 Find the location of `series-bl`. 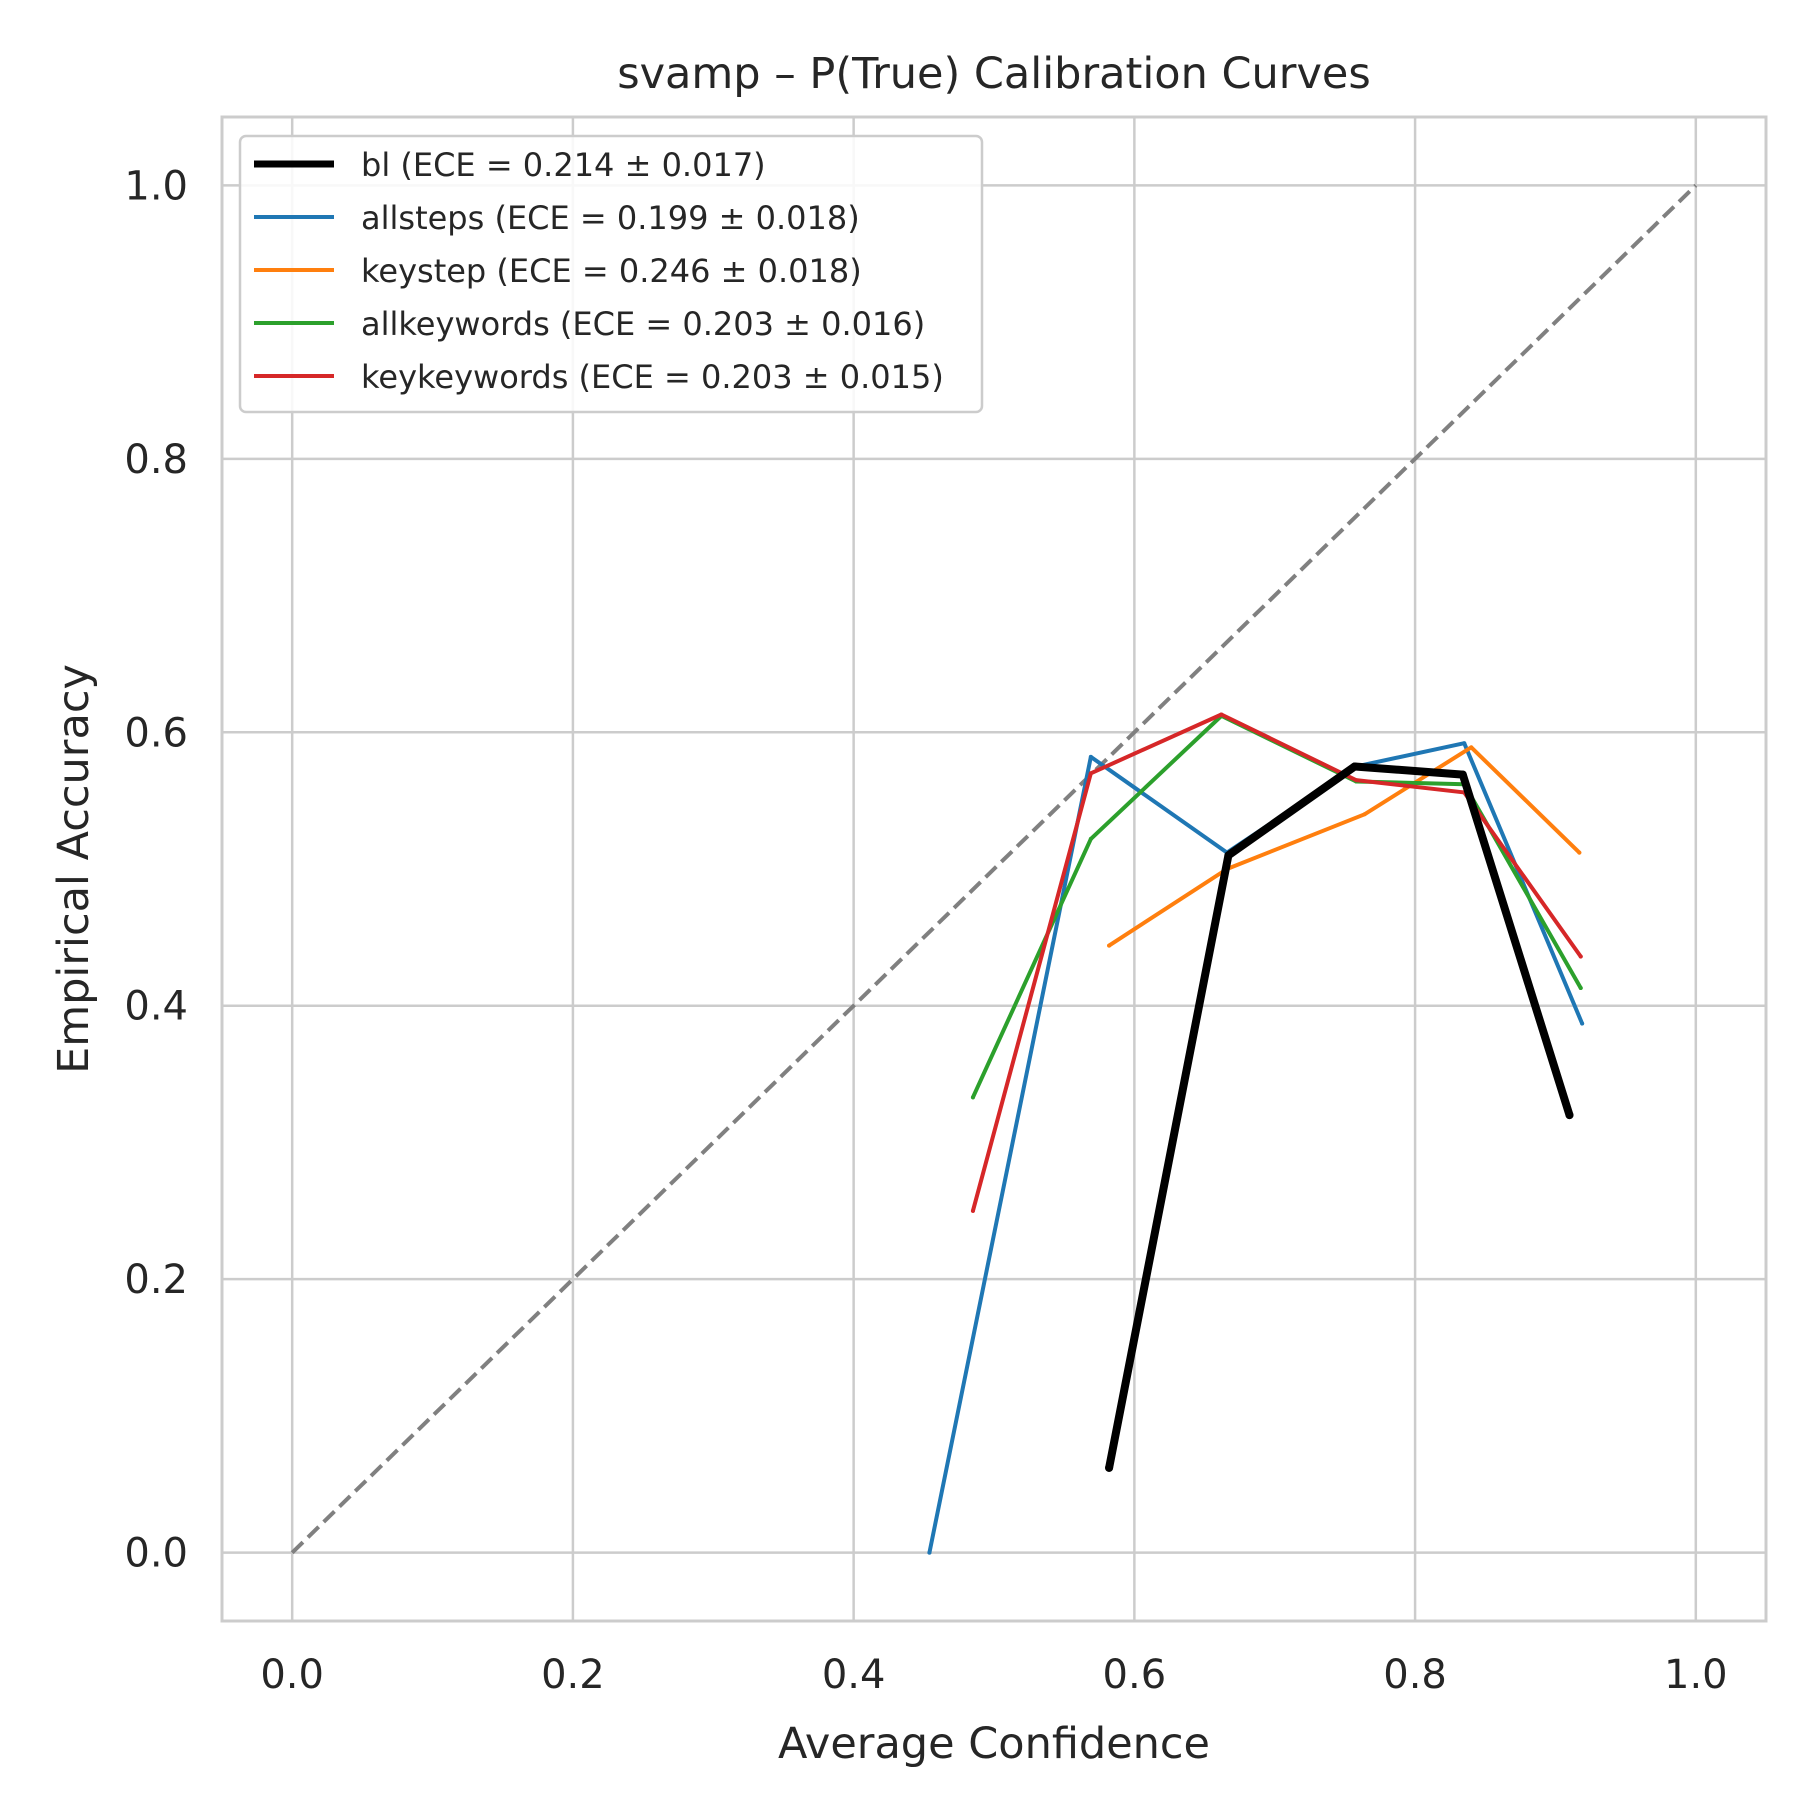

series-bl is located at coordinates (1339, 1117).